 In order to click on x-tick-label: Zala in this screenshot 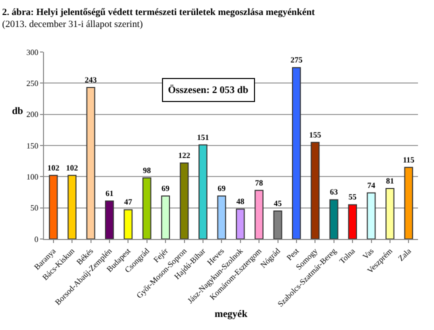, I will do `click(405, 254)`.